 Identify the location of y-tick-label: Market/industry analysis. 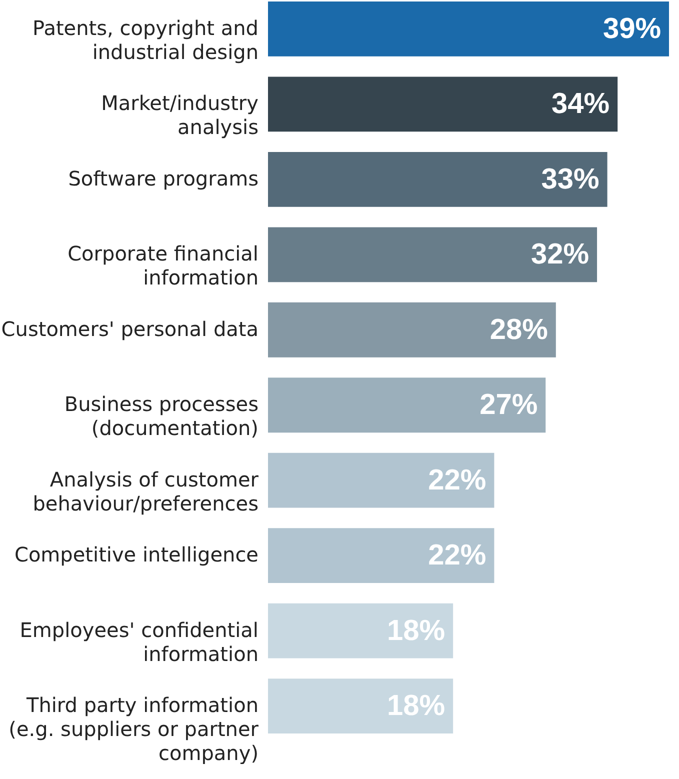
(180, 115).